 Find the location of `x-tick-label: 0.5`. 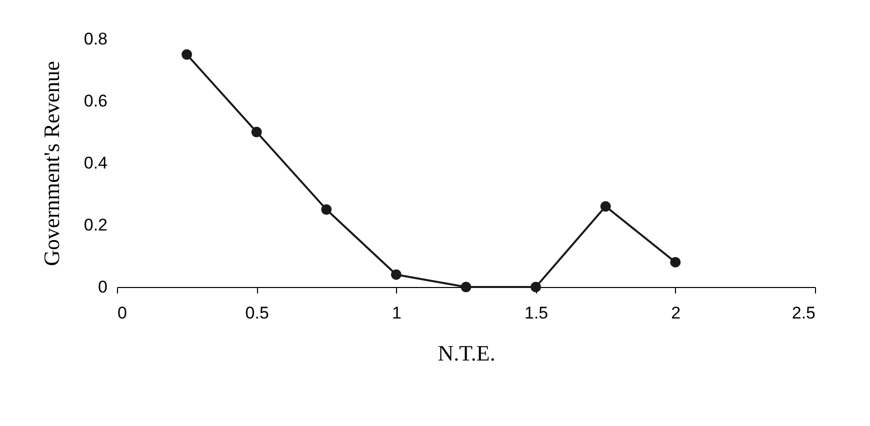

x-tick-label: 0.5 is located at coordinates (257, 313).